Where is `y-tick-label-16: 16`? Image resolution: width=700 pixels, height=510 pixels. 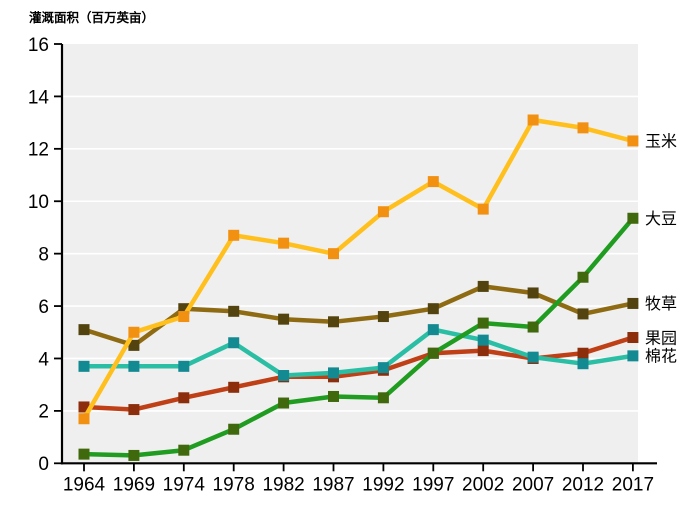
y-tick-label-16: 16 is located at coordinates (38, 45).